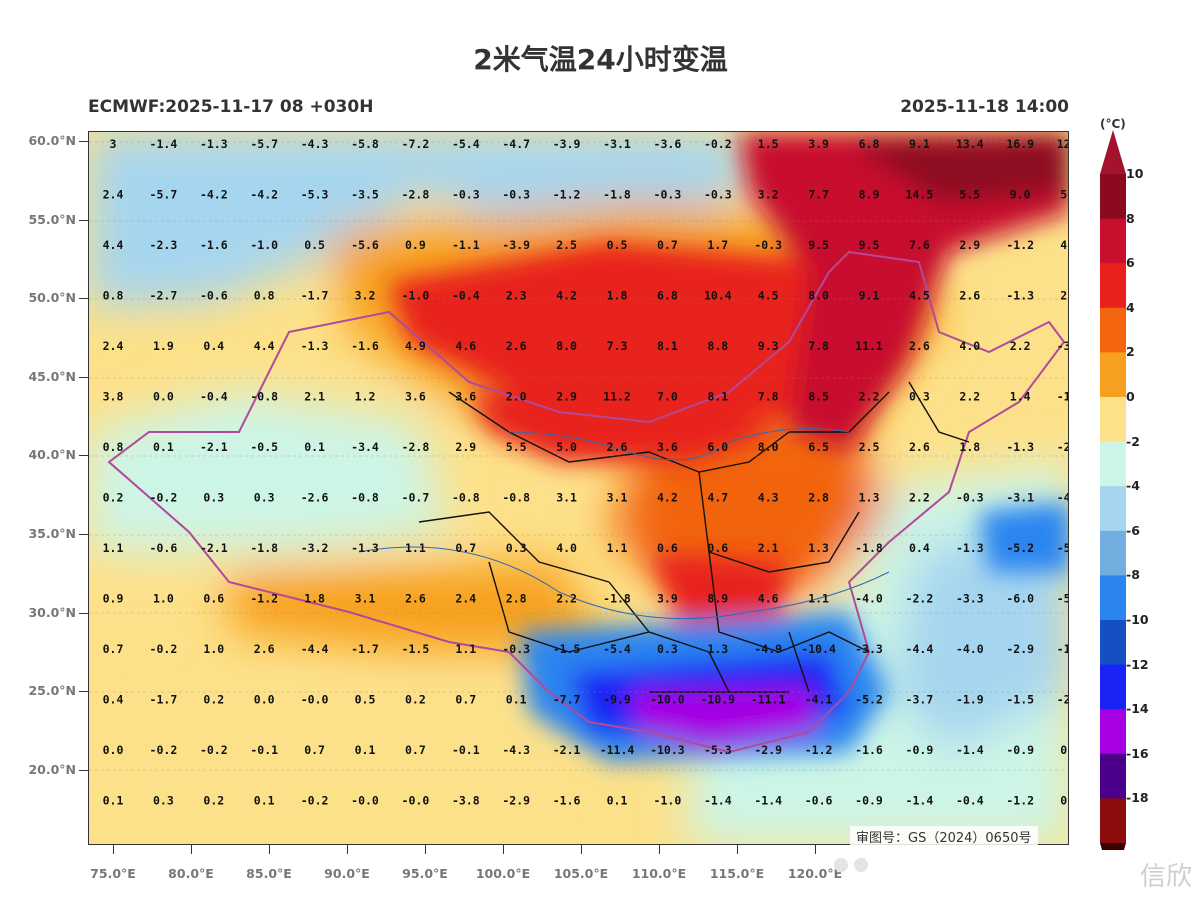  What do you see at coordinates (503, 873) in the screenshot?
I see `longitude-label: 100.0°E` at bounding box center [503, 873].